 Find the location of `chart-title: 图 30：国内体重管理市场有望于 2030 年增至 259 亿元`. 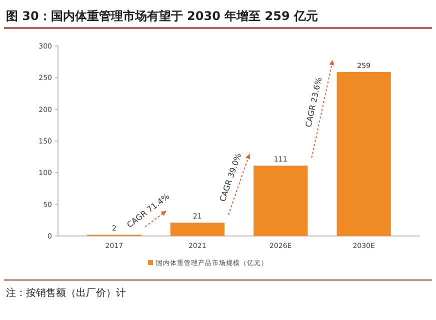

chart-title: 图 30：国内体重管理市场有望于 2030 年增至 259 亿元 is located at coordinates (162, 16).